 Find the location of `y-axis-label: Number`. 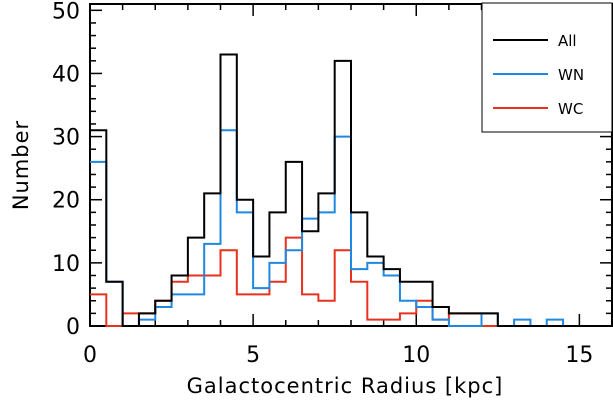

y-axis-label: Number is located at coordinates (21, 165).